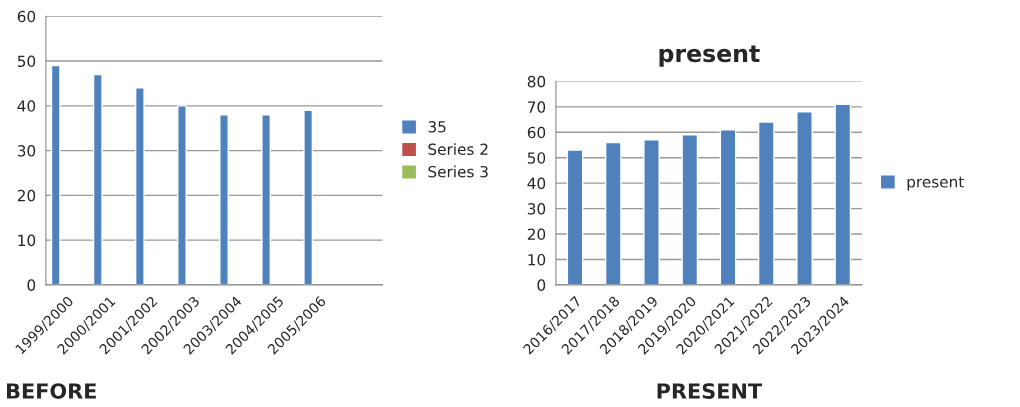  What do you see at coordinates (536, 81) in the screenshot?
I see `y-tick-label: 80` at bounding box center [536, 81].